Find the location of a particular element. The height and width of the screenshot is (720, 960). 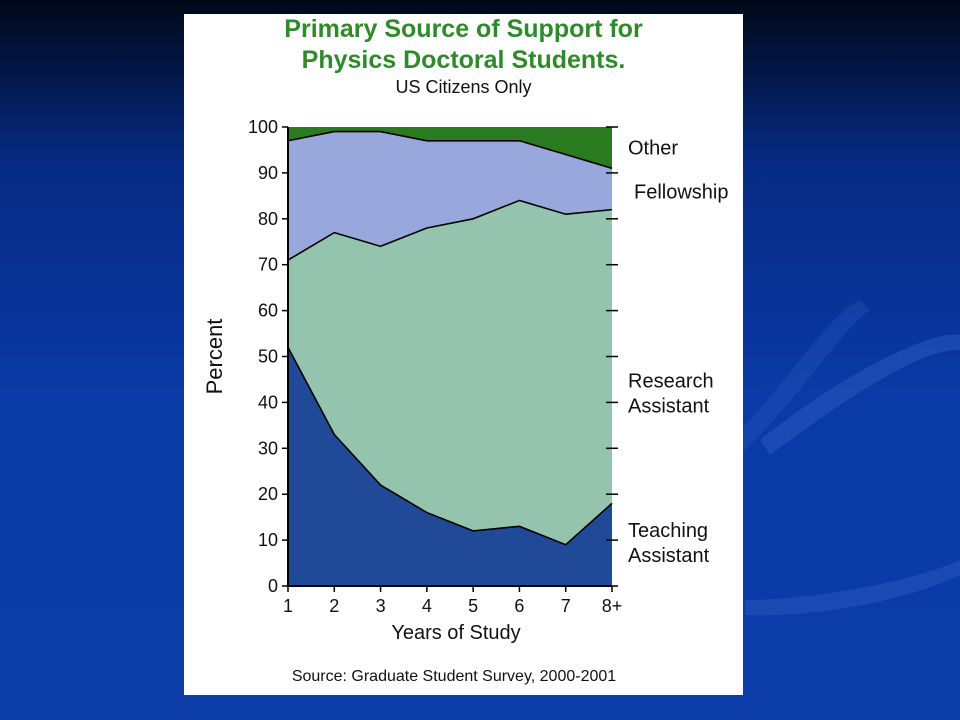

series-label-research-assistant: Research is located at coordinates (671, 382).